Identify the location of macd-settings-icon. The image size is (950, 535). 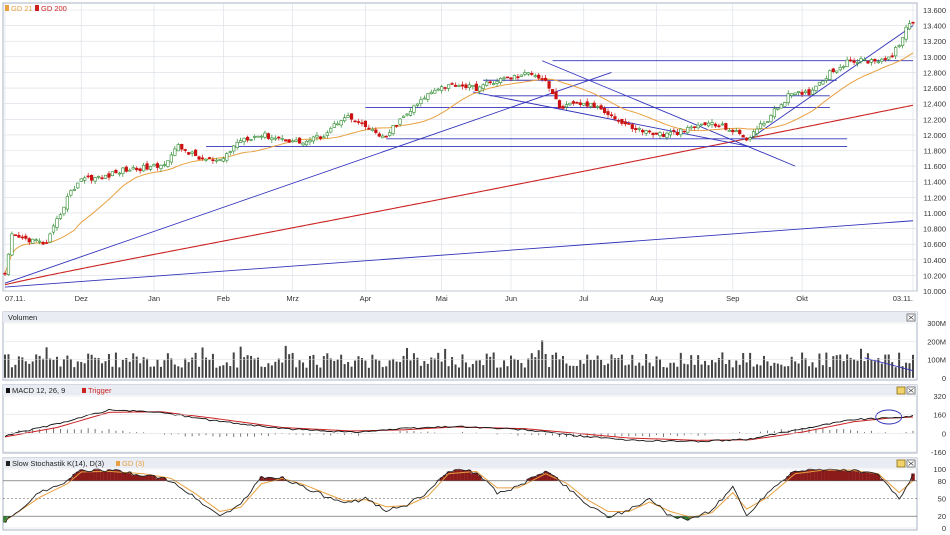
(901, 390).